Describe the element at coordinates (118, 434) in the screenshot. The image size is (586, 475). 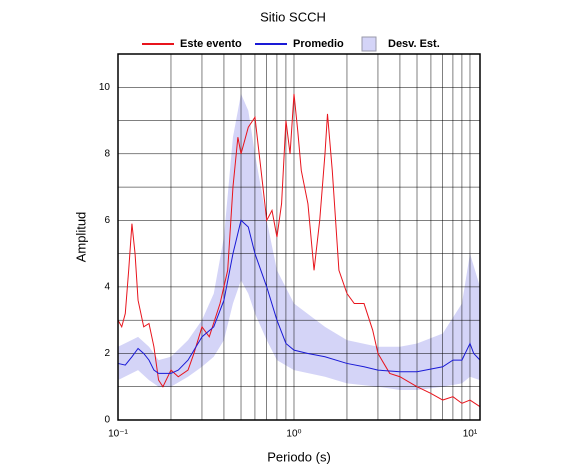
I see `x-tick-label: 10⁻¹` at that location.